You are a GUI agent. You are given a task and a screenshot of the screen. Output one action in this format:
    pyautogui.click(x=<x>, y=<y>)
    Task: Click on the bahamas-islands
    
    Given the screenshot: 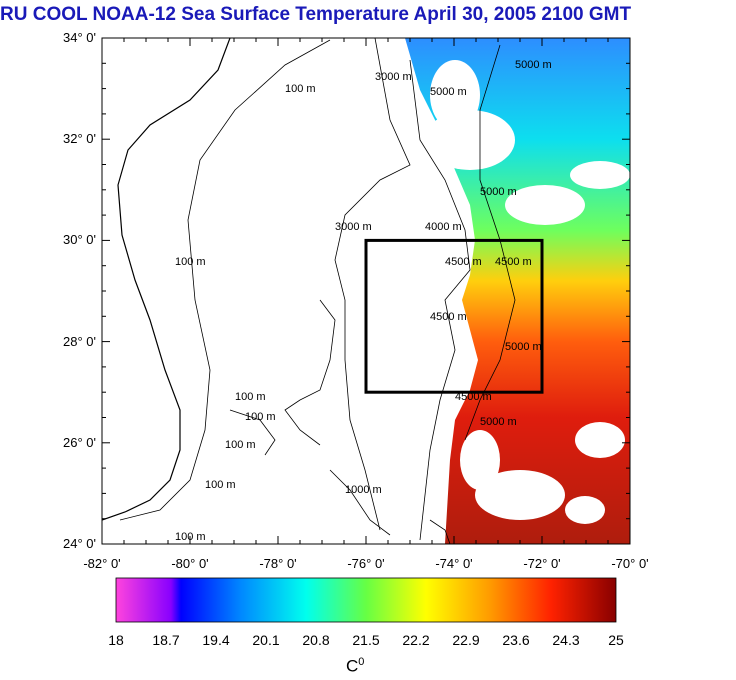 What is the action you would take?
    pyautogui.click(x=340, y=421)
    